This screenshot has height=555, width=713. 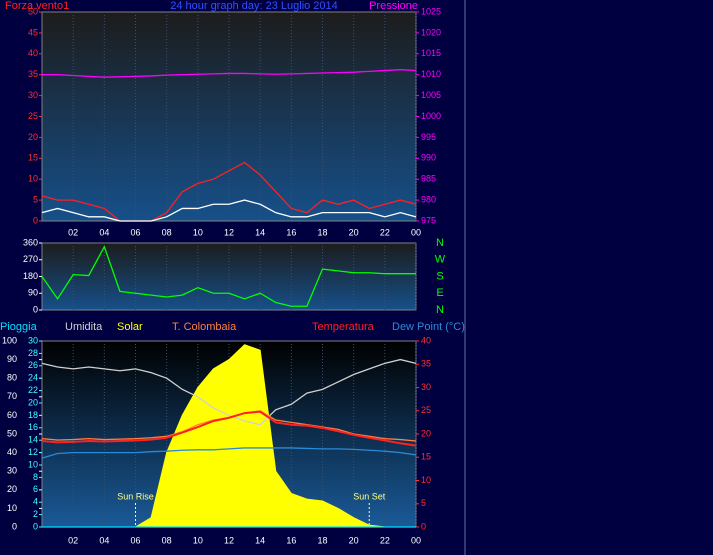 What do you see at coordinates (428, 199) in the screenshot?
I see `y2-tick-label: 980` at bounding box center [428, 199].